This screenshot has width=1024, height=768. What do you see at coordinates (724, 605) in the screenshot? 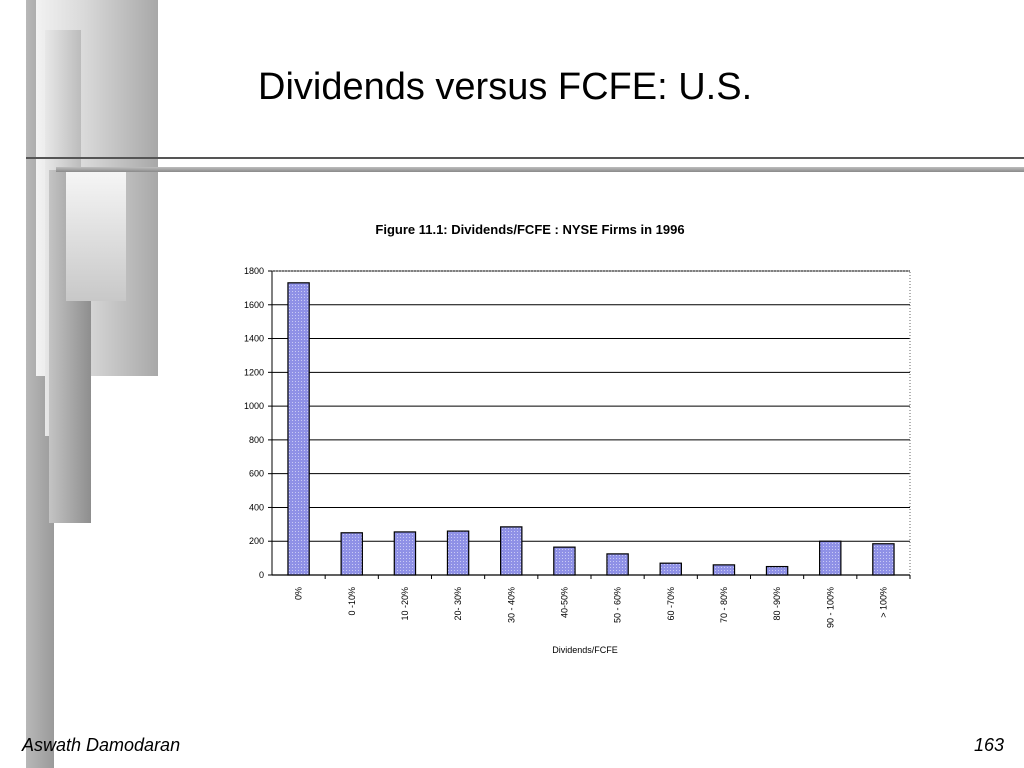
I see `x-tick-label: 70 - 80%` at bounding box center [724, 605].